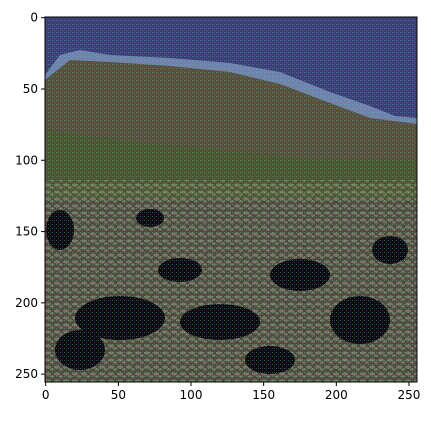 This screenshot has width=431, height=422. Describe the element at coordinates (191, 395) in the screenshot. I see `x-tick-label: 100` at that location.